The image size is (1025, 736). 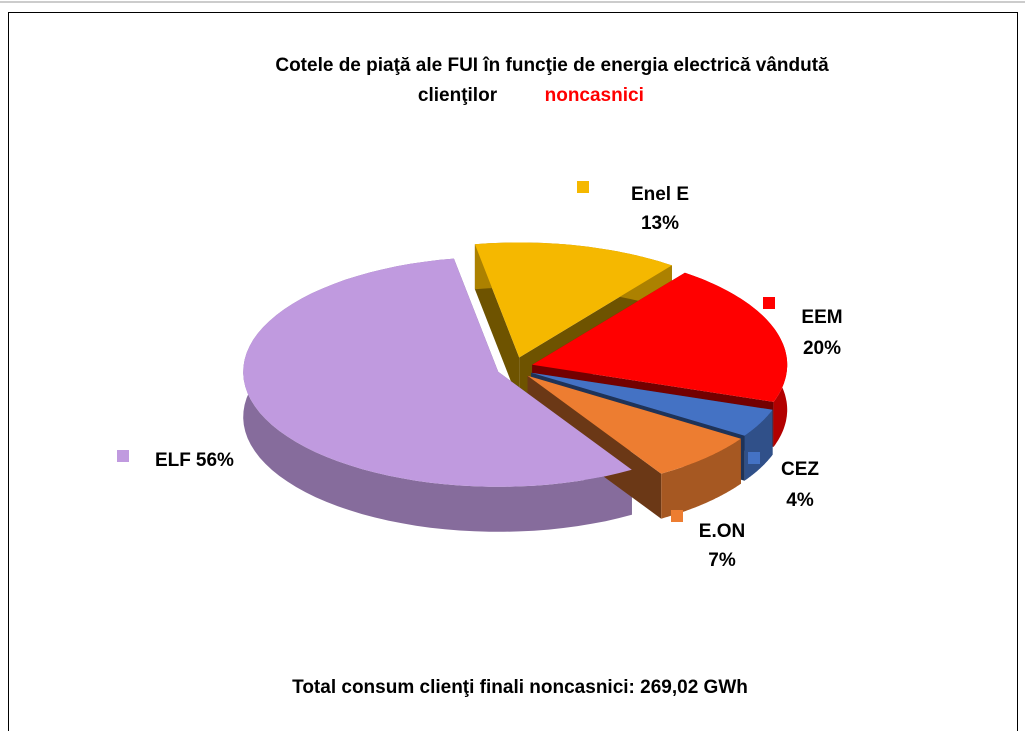 I want to click on title-line: clienţilor, so click(x=460, y=95).